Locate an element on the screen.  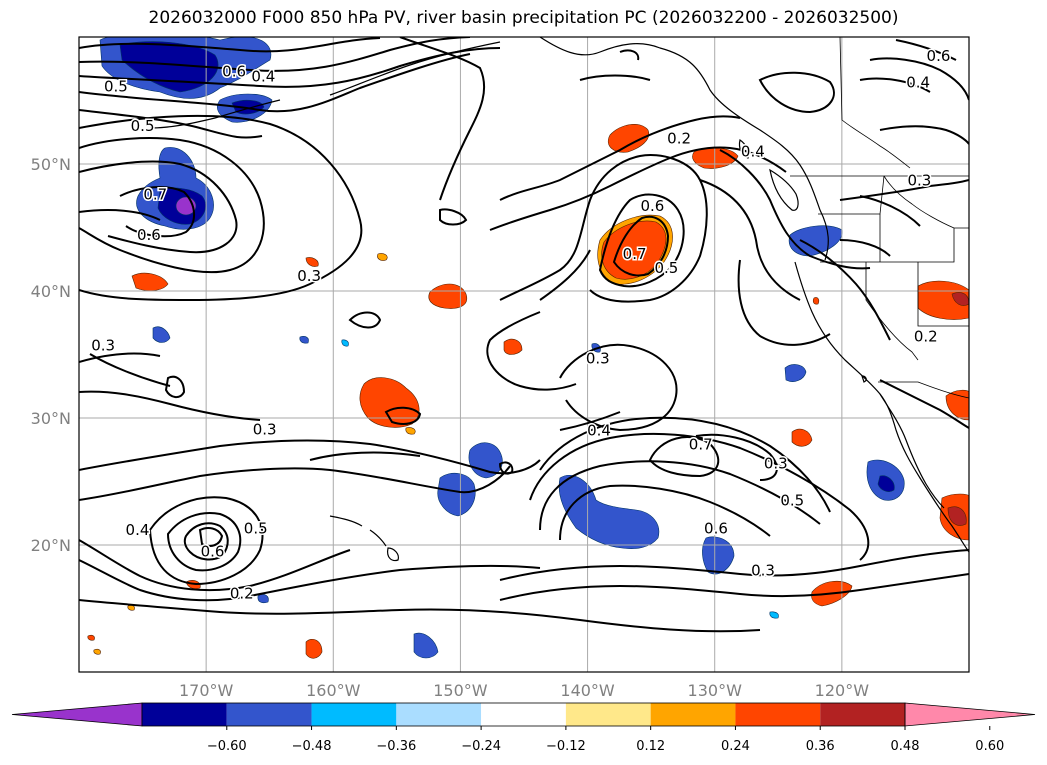
colorbar-tick-label: −0.48 is located at coordinates (312, 746).